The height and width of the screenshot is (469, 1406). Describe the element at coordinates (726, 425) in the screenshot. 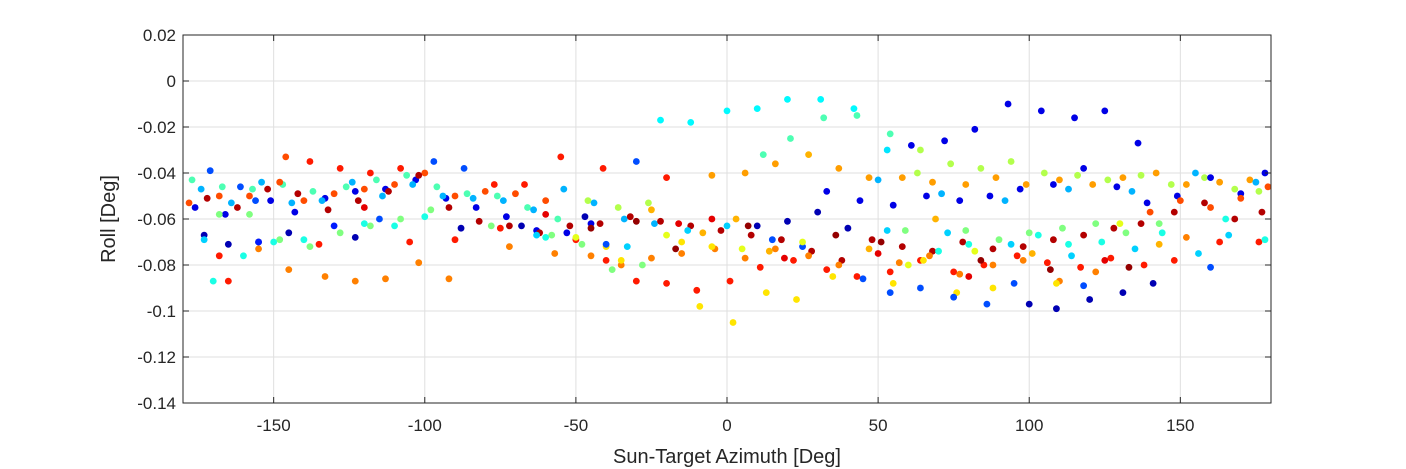

I see `x-tick-label: 0` at that location.